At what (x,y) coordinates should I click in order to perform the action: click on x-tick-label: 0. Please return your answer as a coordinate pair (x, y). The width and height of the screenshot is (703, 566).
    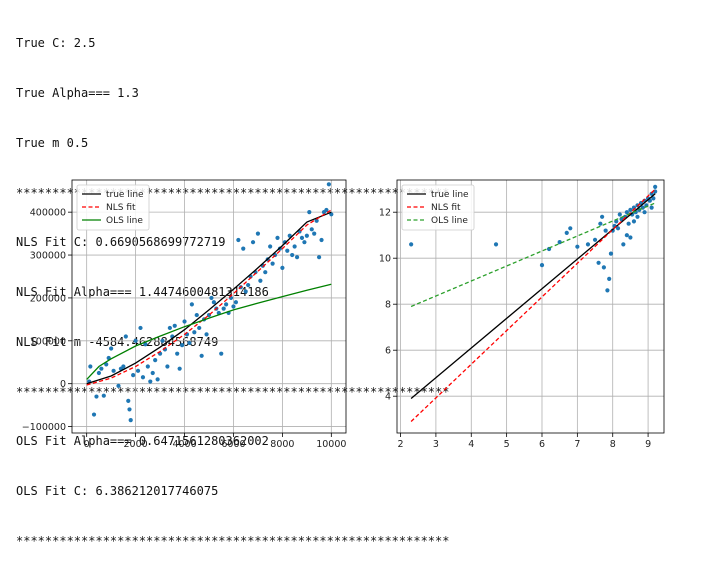
    Looking at the image, I should click on (87, 444).